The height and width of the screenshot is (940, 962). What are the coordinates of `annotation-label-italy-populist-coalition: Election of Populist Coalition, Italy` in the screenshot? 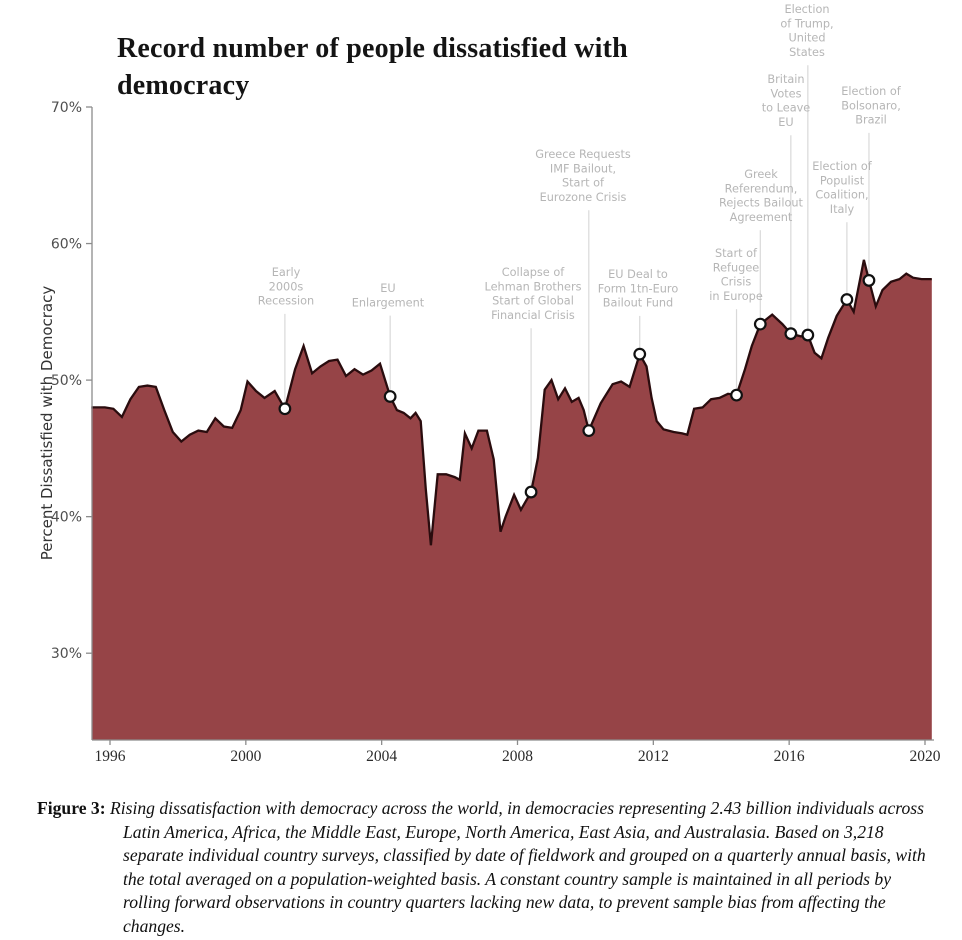 It's located at (842, 188).